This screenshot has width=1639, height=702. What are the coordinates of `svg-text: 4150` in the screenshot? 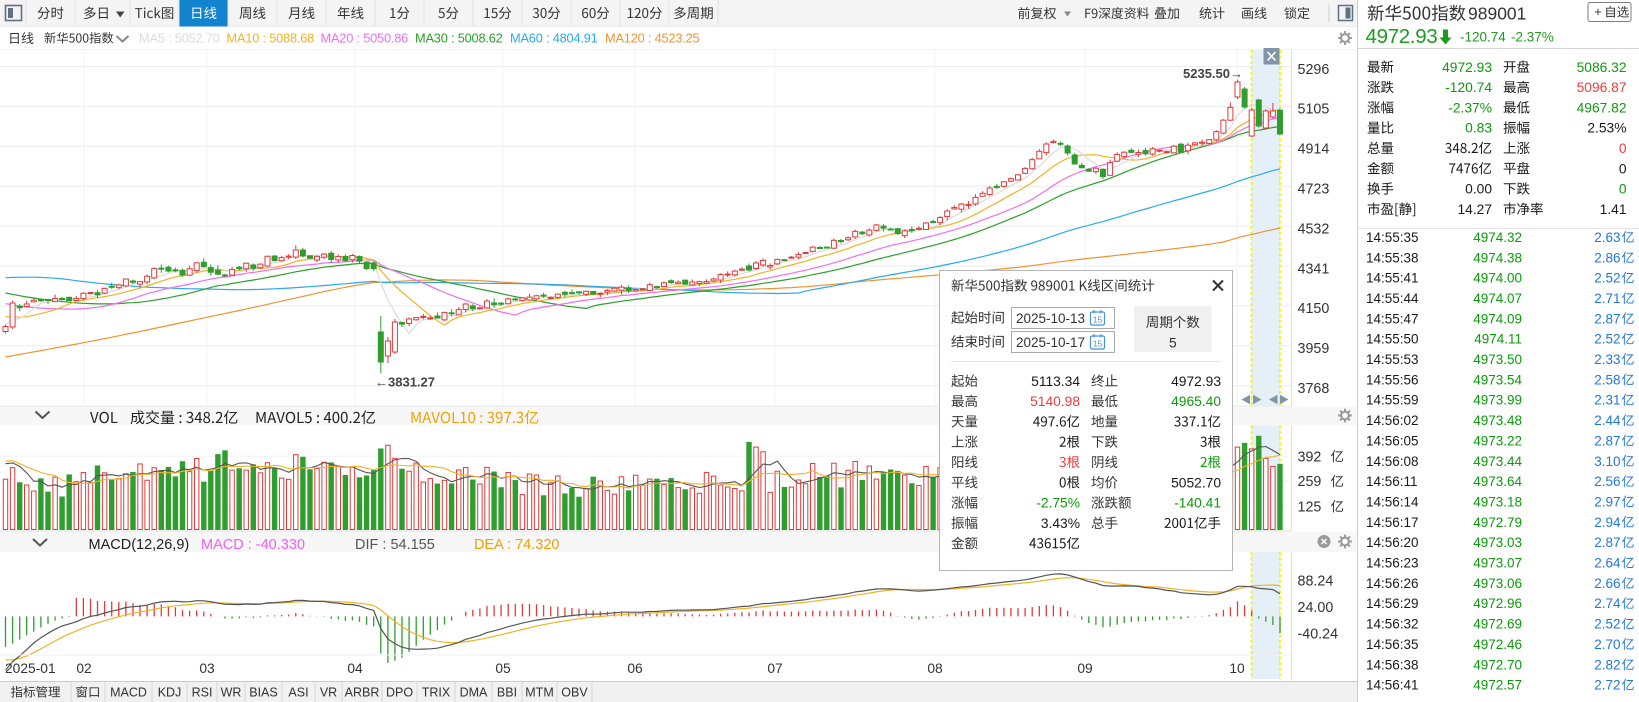 It's located at (1314, 309).